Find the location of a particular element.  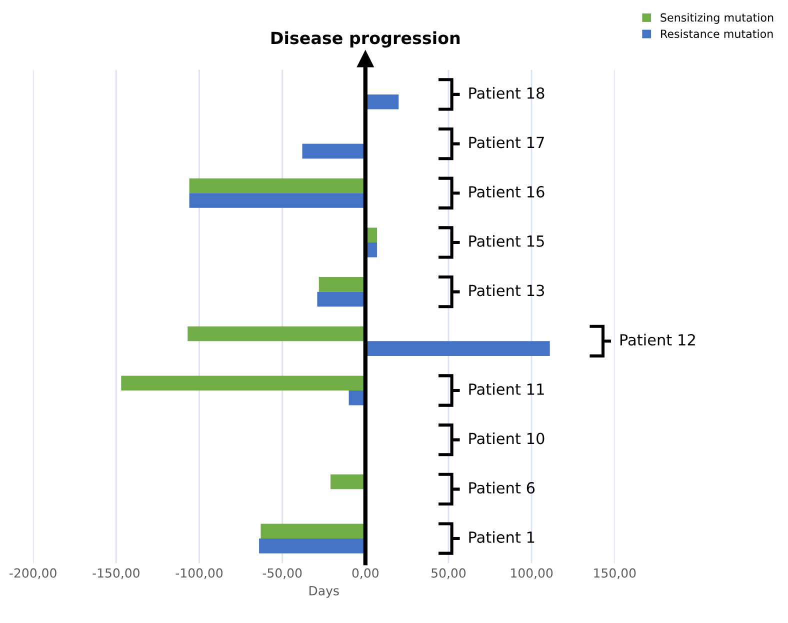

y-tick-label: Patient 18 is located at coordinates (506, 93).